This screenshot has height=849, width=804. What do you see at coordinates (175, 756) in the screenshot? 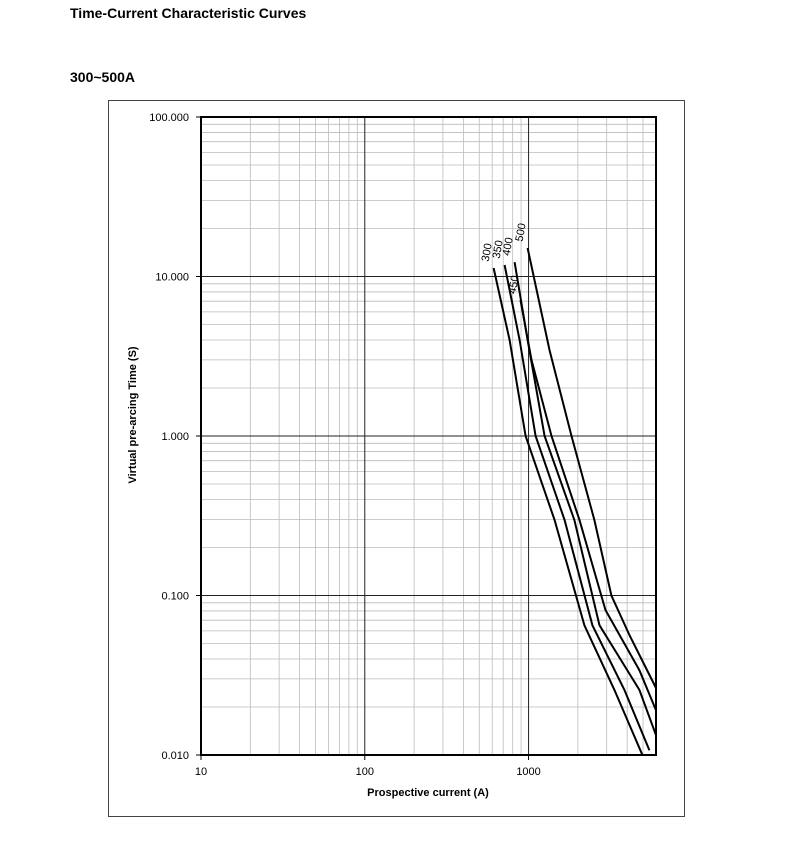
I see `y-tick-label: 0.010` at bounding box center [175, 756].